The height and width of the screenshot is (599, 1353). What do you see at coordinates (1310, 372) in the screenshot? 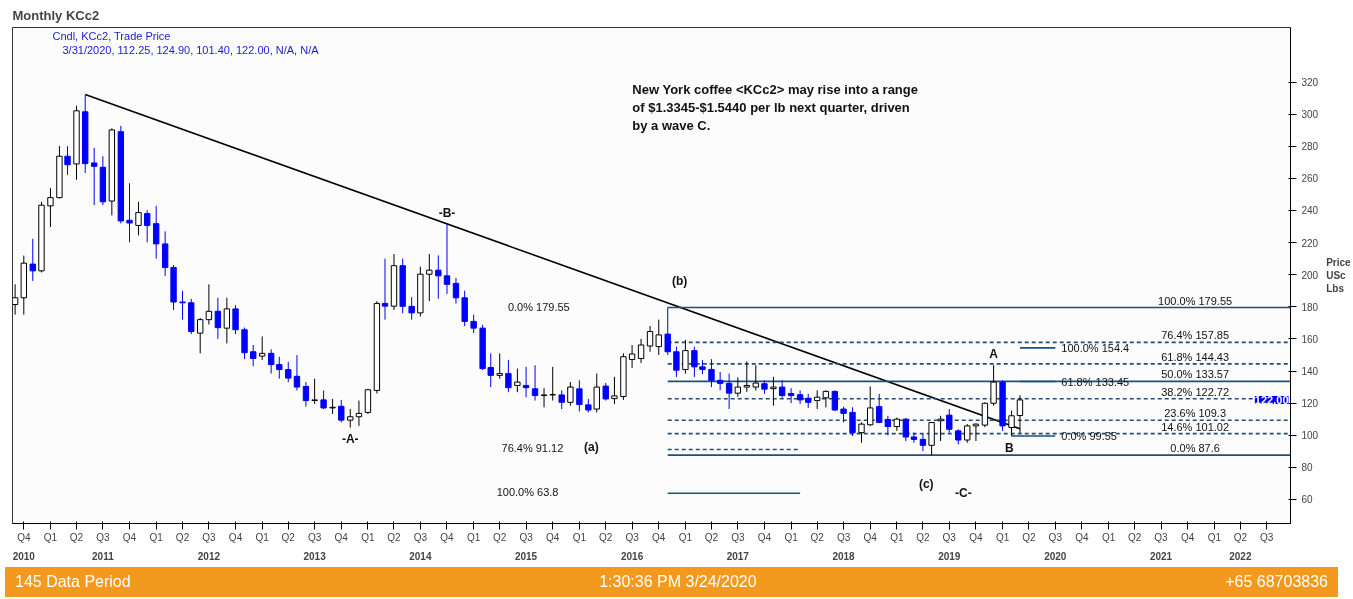
I see `y-tick-label: 140` at bounding box center [1310, 372].